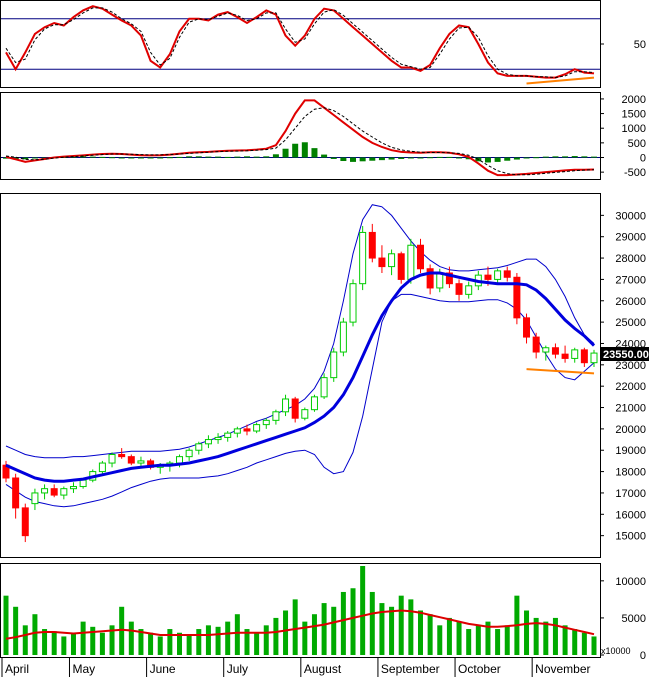 The image size is (650, 677). Describe the element at coordinates (634, 129) in the screenshot. I see `macd-tick-label: 1000` at that location.